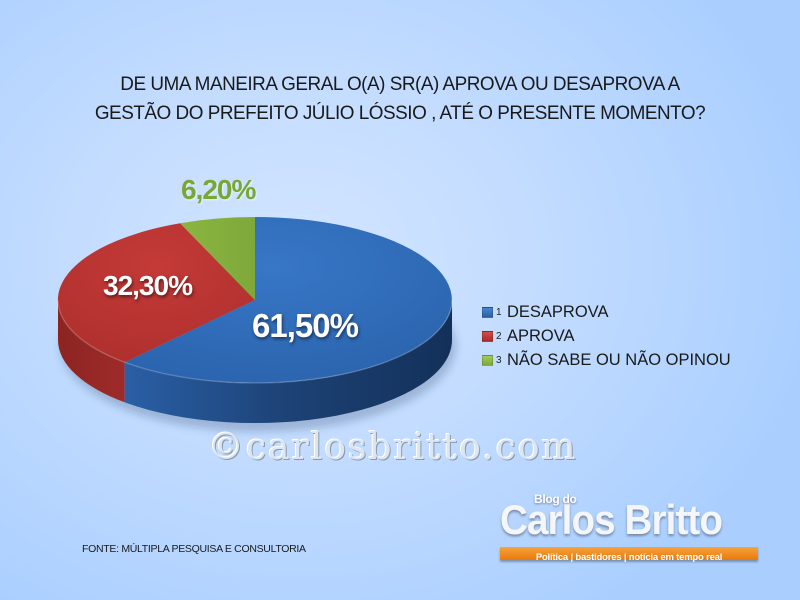 Image resolution: width=800 pixels, height=600 pixels. Describe the element at coordinates (393, 447) in the screenshot. I see `watermark: ©carlosbritto.com` at that location.